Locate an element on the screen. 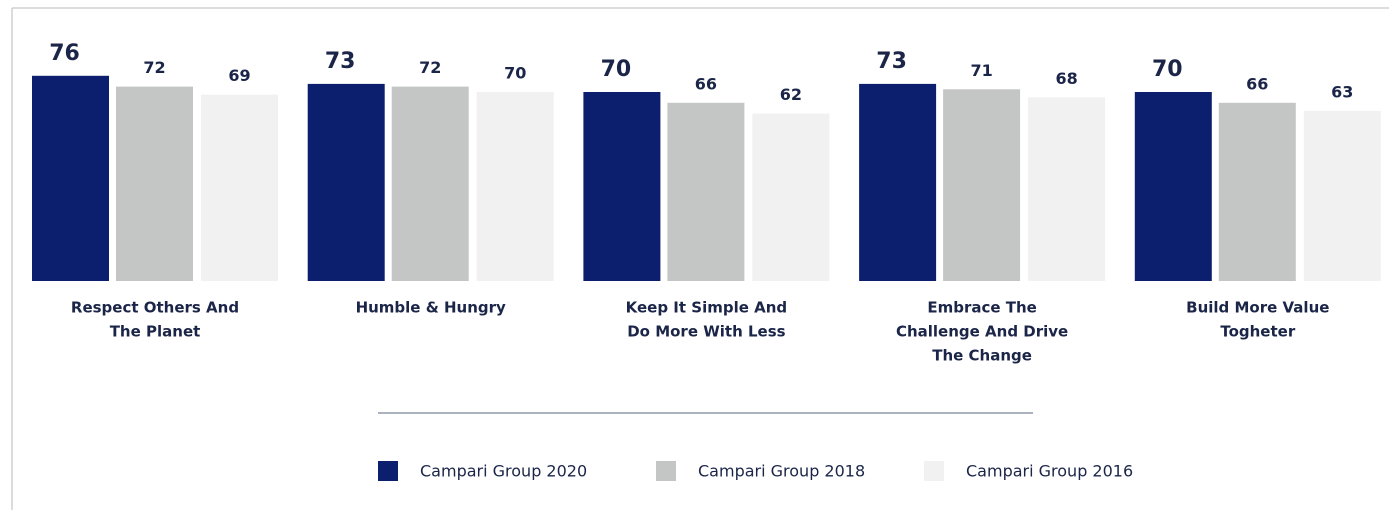  category-label: Embrace The is located at coordinates (982, 308).